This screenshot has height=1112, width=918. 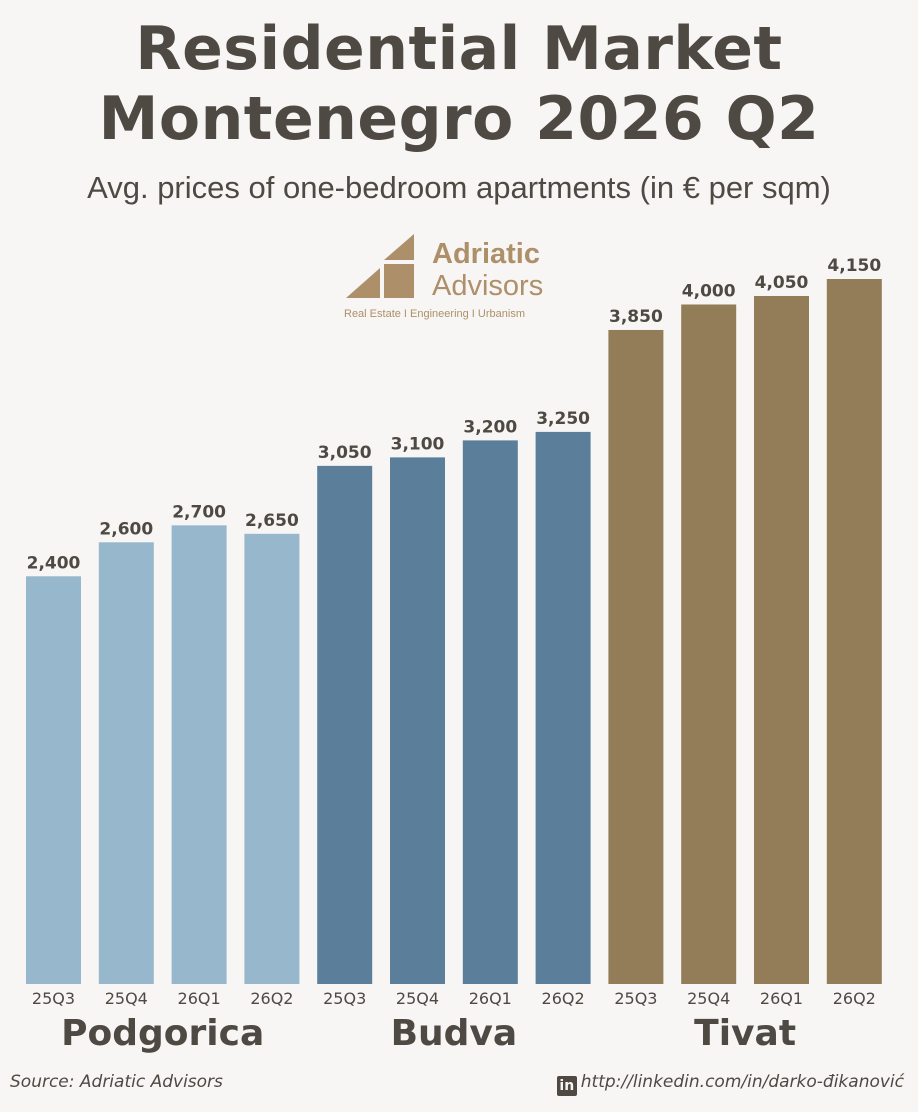 I want to click on bar-podgorica-26q2, so click(x=272, y=758).